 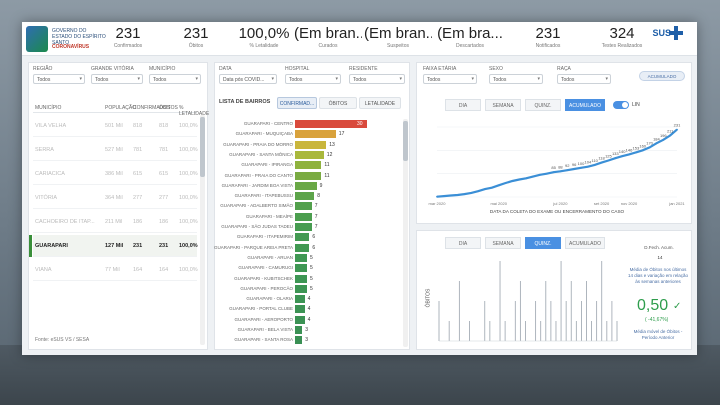 I want to click on bairro-bar-row: GUARAPARI - KUBITSCHEK 5, so click(x=309, y=279).